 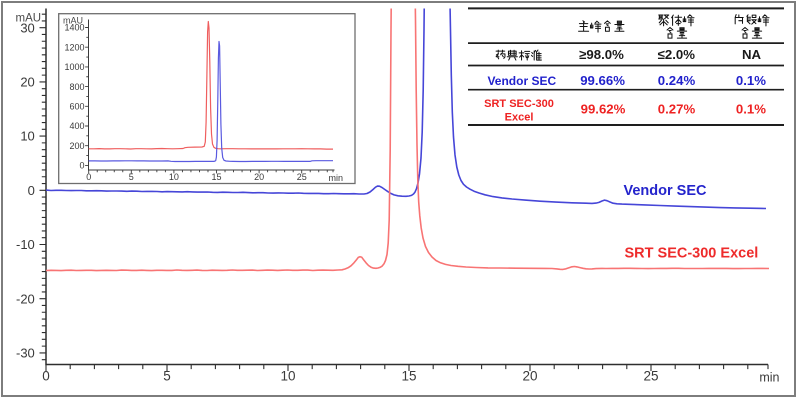 I want to click on svg-text: 99.62%, so click(x=603, y=109).